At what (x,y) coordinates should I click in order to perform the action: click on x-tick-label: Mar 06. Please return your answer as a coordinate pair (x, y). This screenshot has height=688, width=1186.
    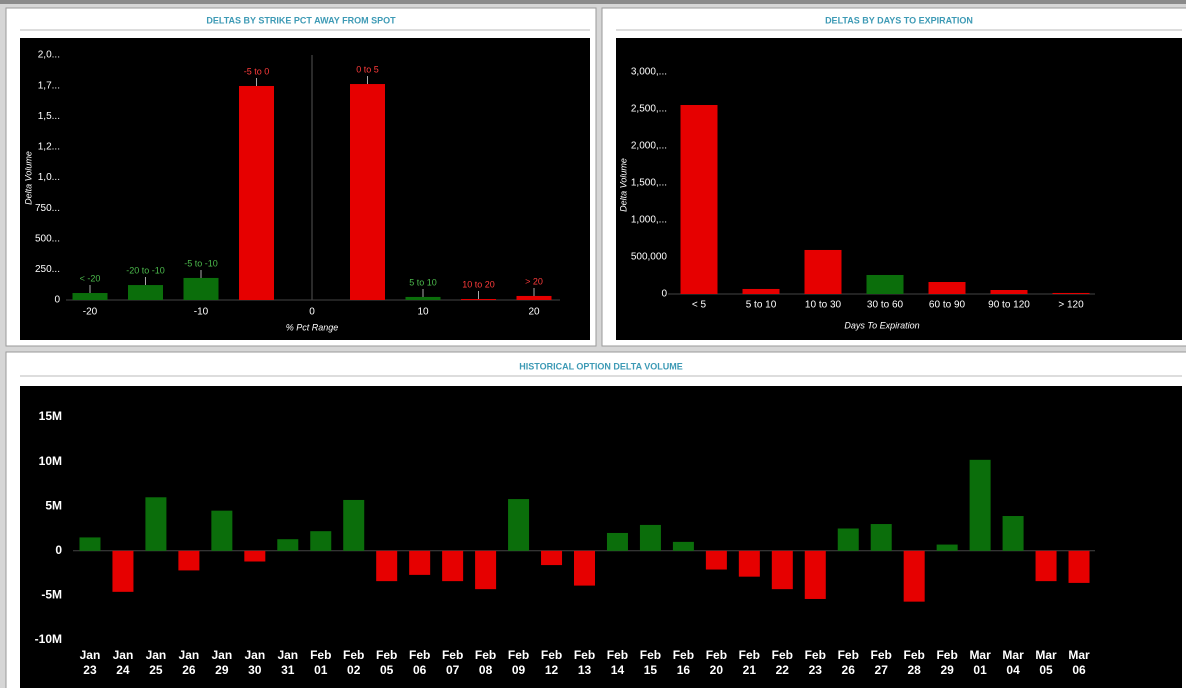
    Looking at the image, I should click on (1079, 662).